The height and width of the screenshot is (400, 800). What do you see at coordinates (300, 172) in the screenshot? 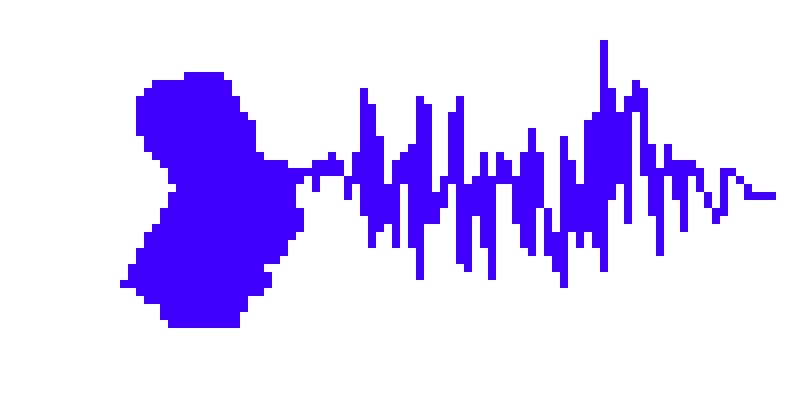
I see `wave-connector-pixel` at bounding box center [300, 172].